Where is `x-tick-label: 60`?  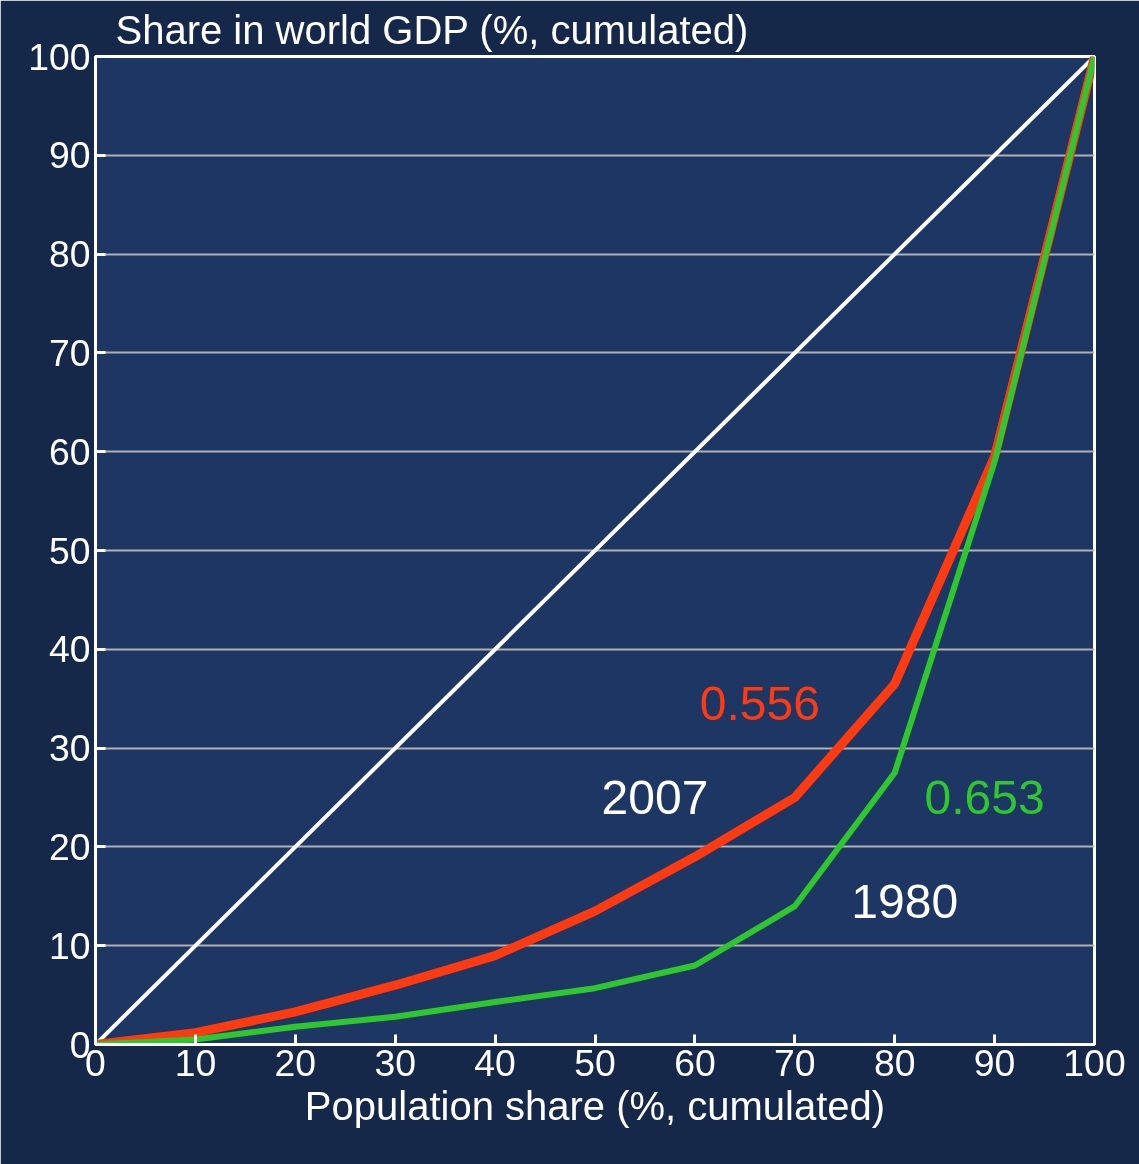
x-tick-label: 60 is located at coordinates (695, 1062).